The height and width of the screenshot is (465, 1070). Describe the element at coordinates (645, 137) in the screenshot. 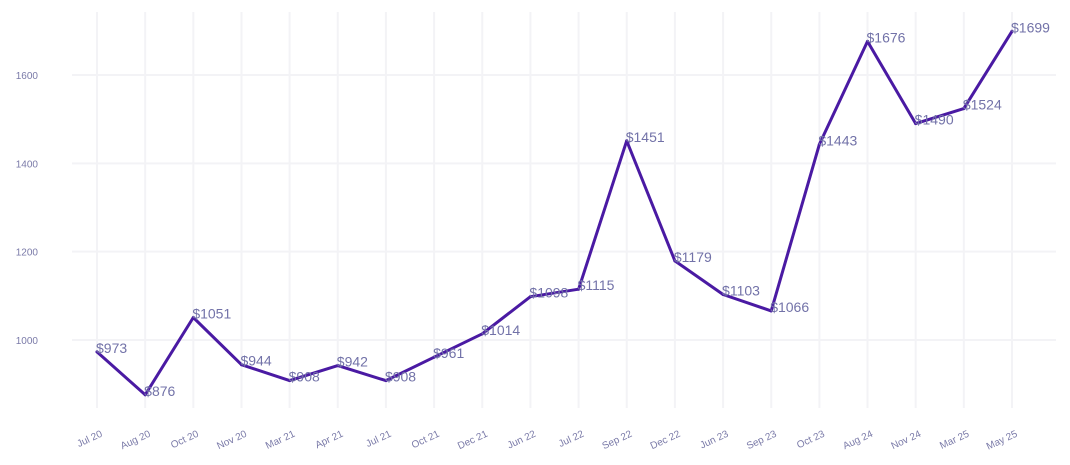

I see `data-label: $1451` at that location.